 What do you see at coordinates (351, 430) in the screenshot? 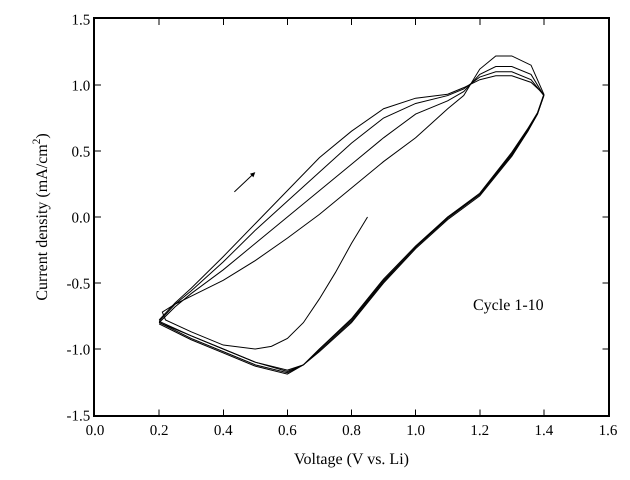
I see `x-tick-label: 0.8` at bounding box center [351, 430].